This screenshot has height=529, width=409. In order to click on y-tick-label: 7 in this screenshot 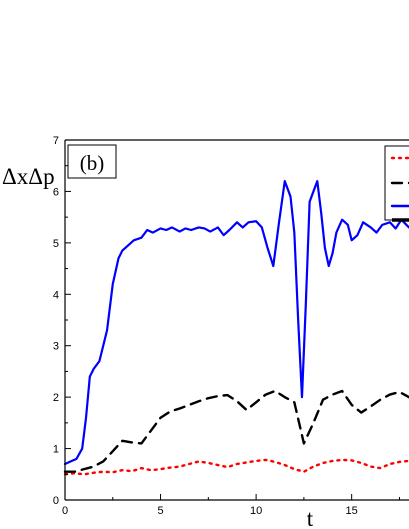, I will do `click(56, 141)`.